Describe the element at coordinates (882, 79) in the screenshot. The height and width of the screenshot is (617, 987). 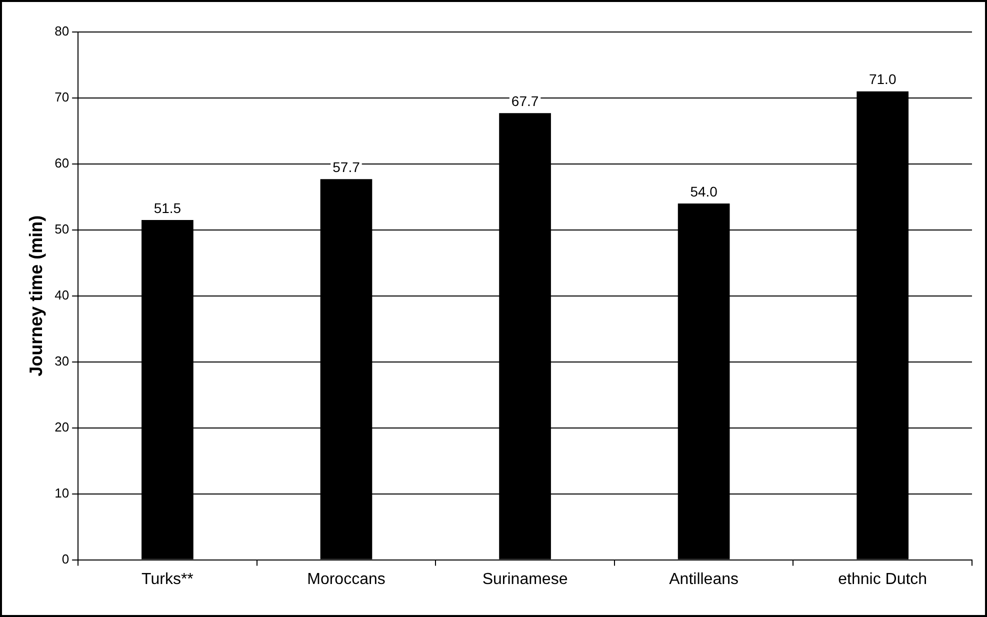
I see `data-label: 71.0` at that location.